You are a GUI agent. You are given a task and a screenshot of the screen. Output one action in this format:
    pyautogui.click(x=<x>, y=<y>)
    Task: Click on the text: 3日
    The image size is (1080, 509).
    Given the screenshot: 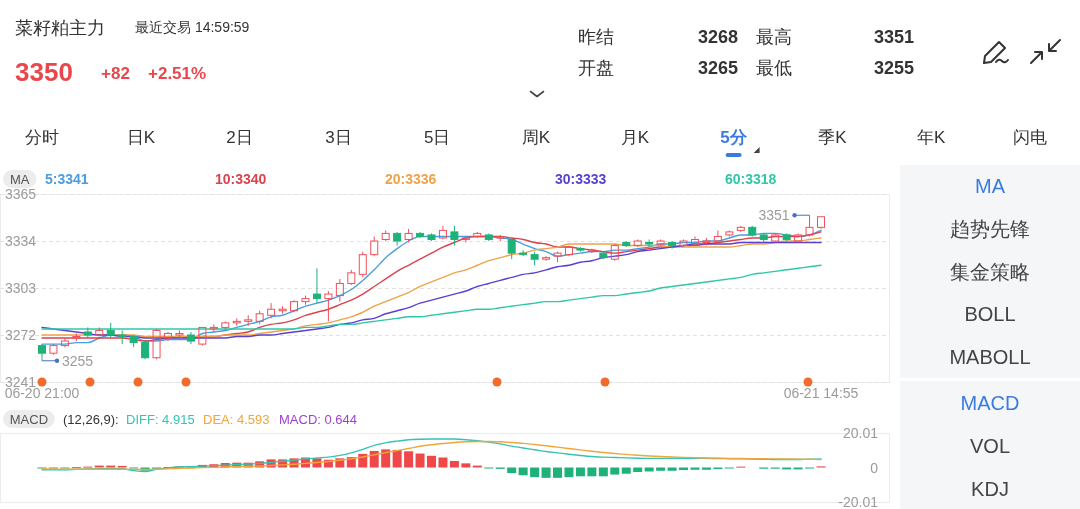 What is the action you would take?
    pyautogui.click(x=338, y=137)
    